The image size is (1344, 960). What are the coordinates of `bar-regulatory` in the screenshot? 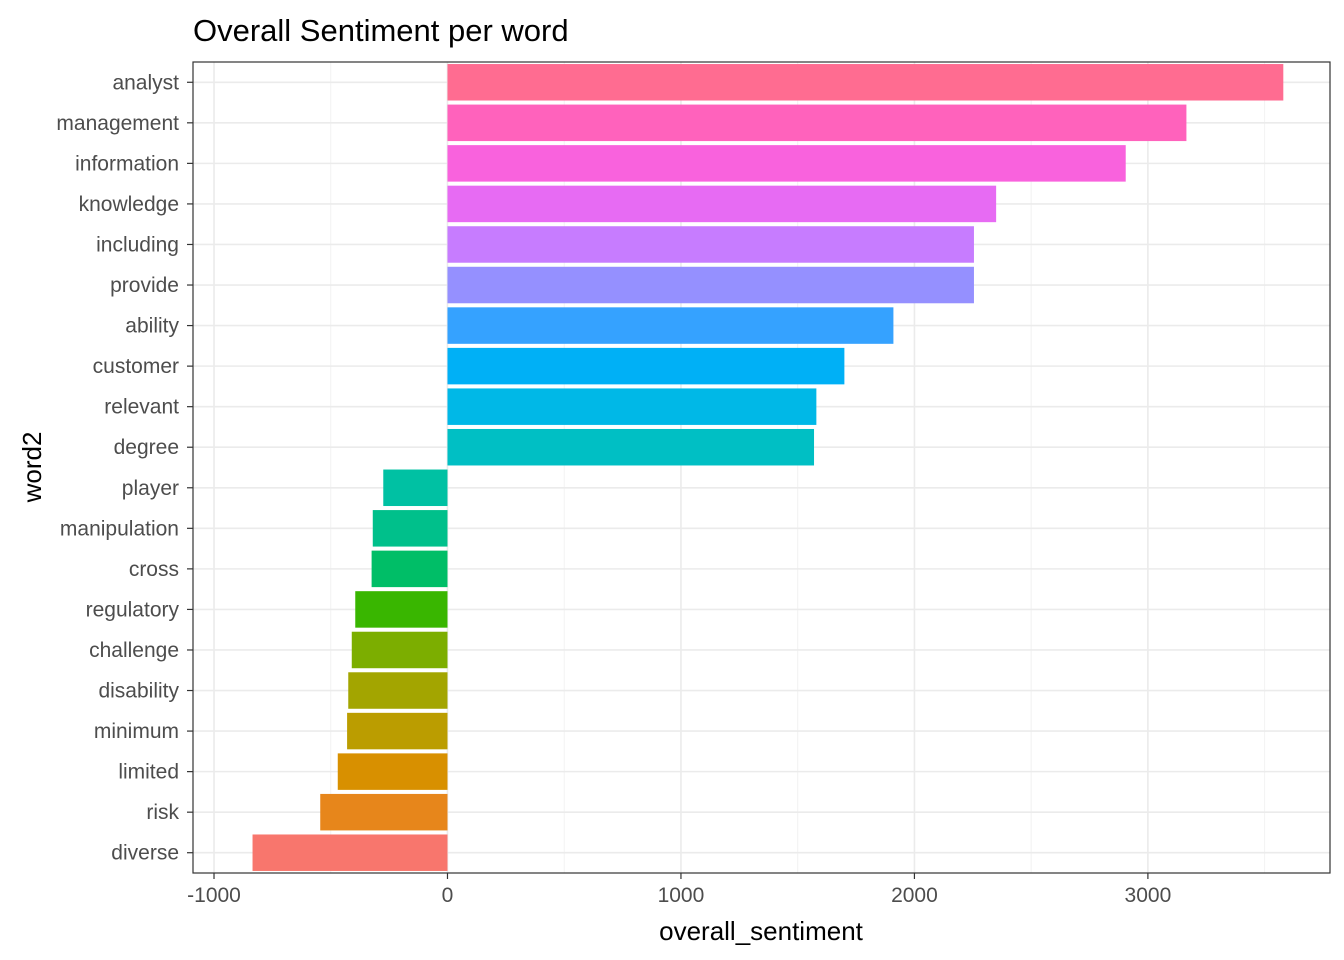 It's located at (401, 609).